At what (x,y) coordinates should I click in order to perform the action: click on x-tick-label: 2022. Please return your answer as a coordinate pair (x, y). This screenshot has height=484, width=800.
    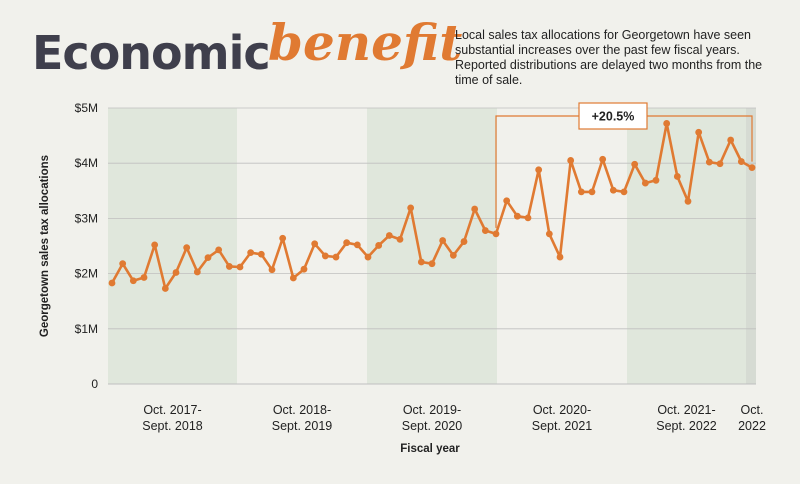
    Looking at the image, I should click on (752, 426).